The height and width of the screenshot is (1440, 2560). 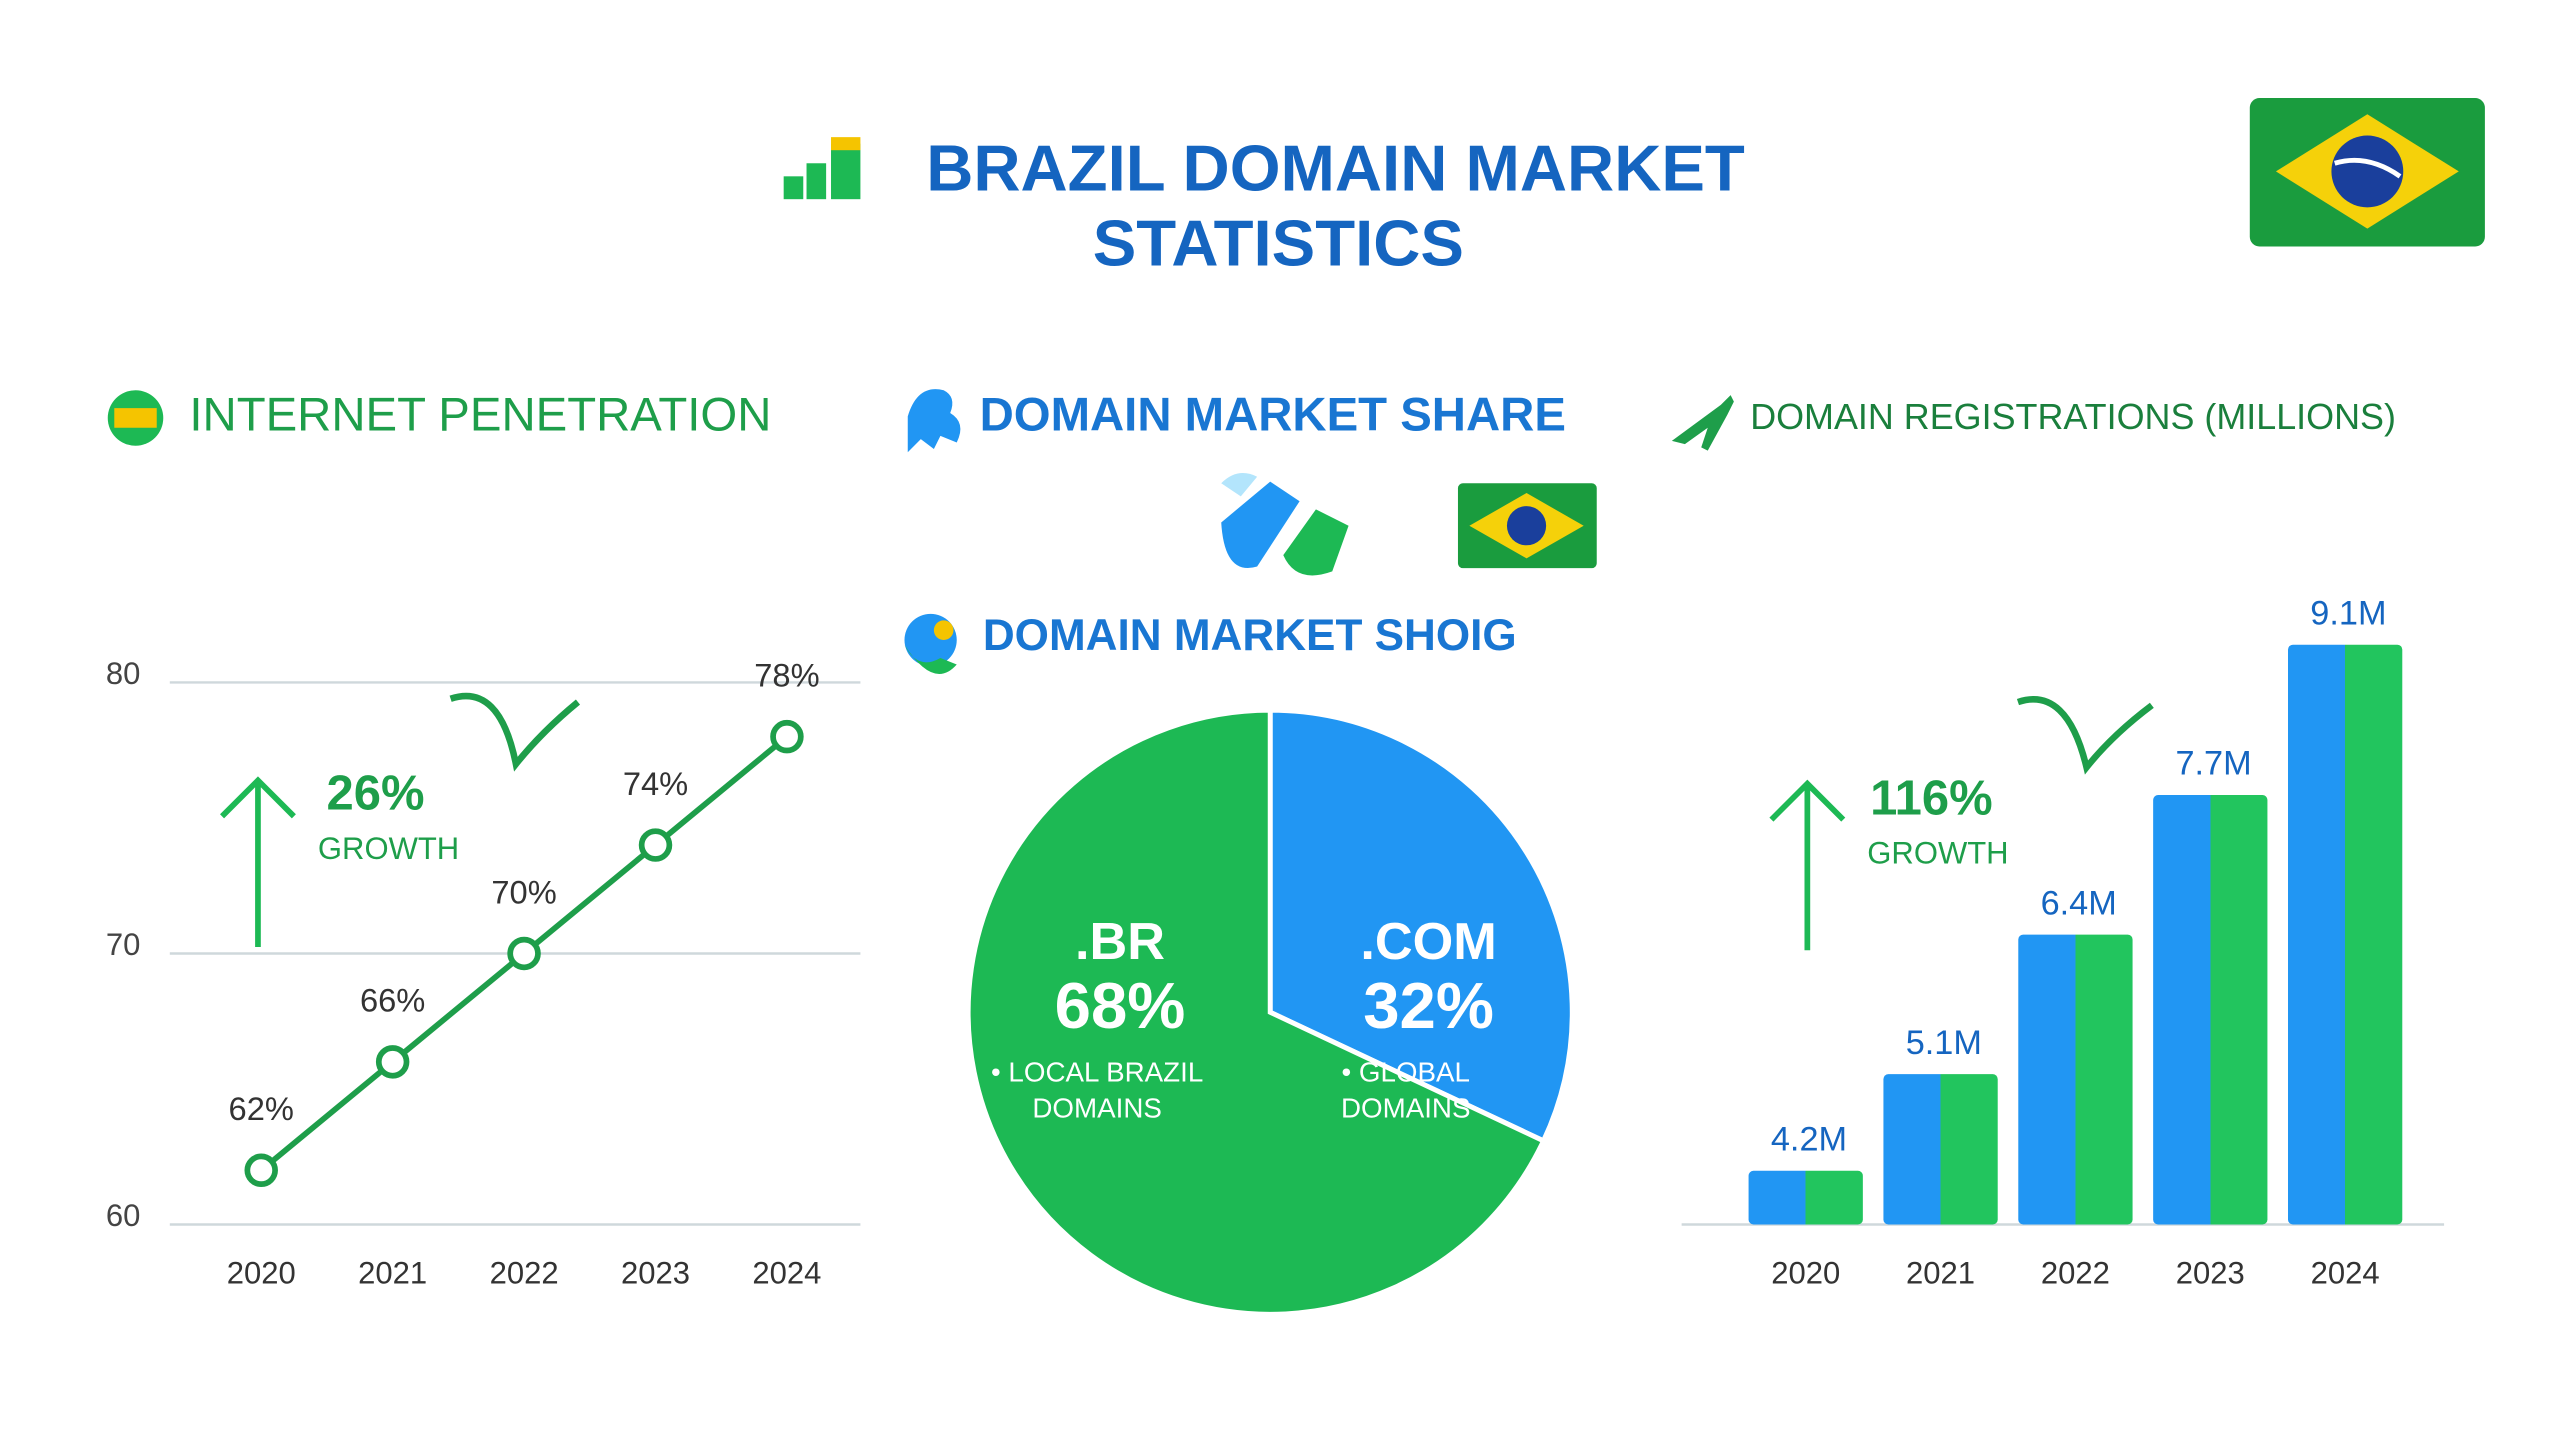 What do you see at coordinates (123, 673) in the screenshot?
I see `y-tick-label: 80` at bounding box center [123, 673].